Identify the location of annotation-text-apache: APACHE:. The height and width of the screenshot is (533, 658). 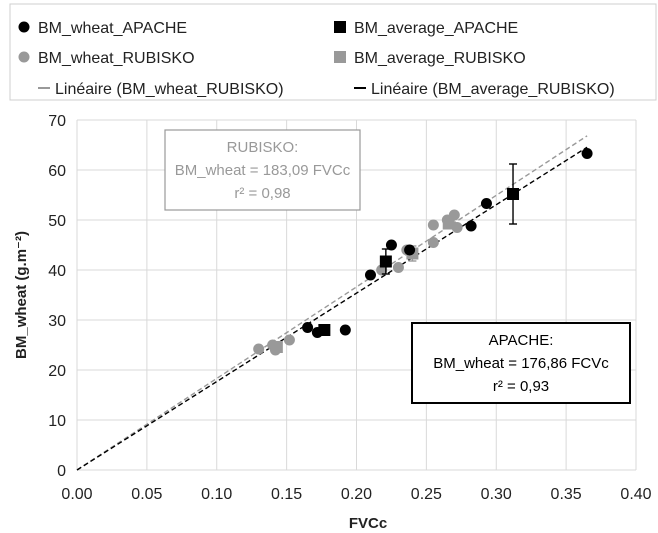
(521, 340).